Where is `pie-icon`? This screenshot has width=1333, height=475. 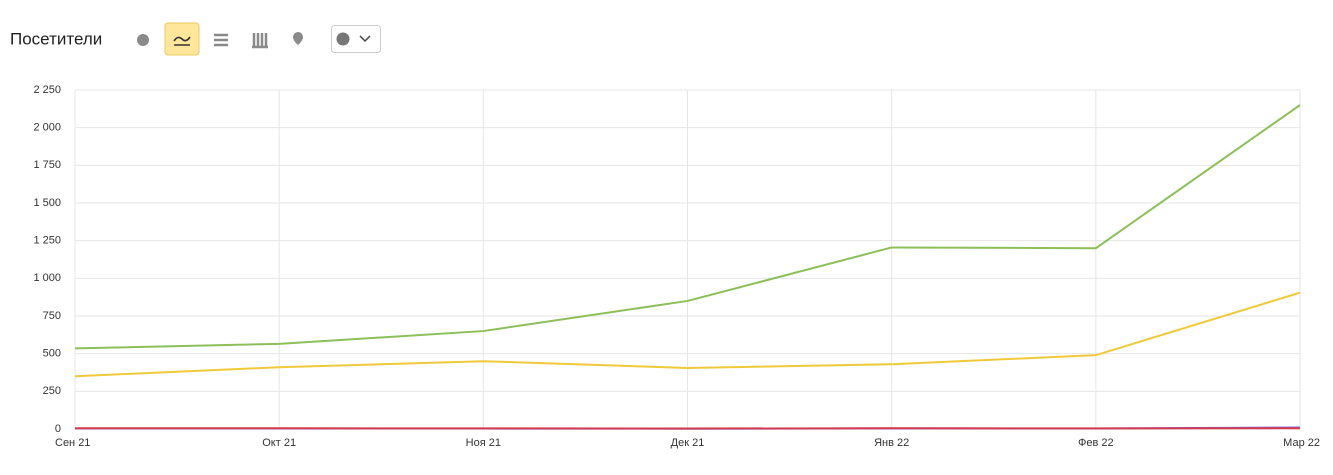 pie-icon is located at coordinates (143, 40).